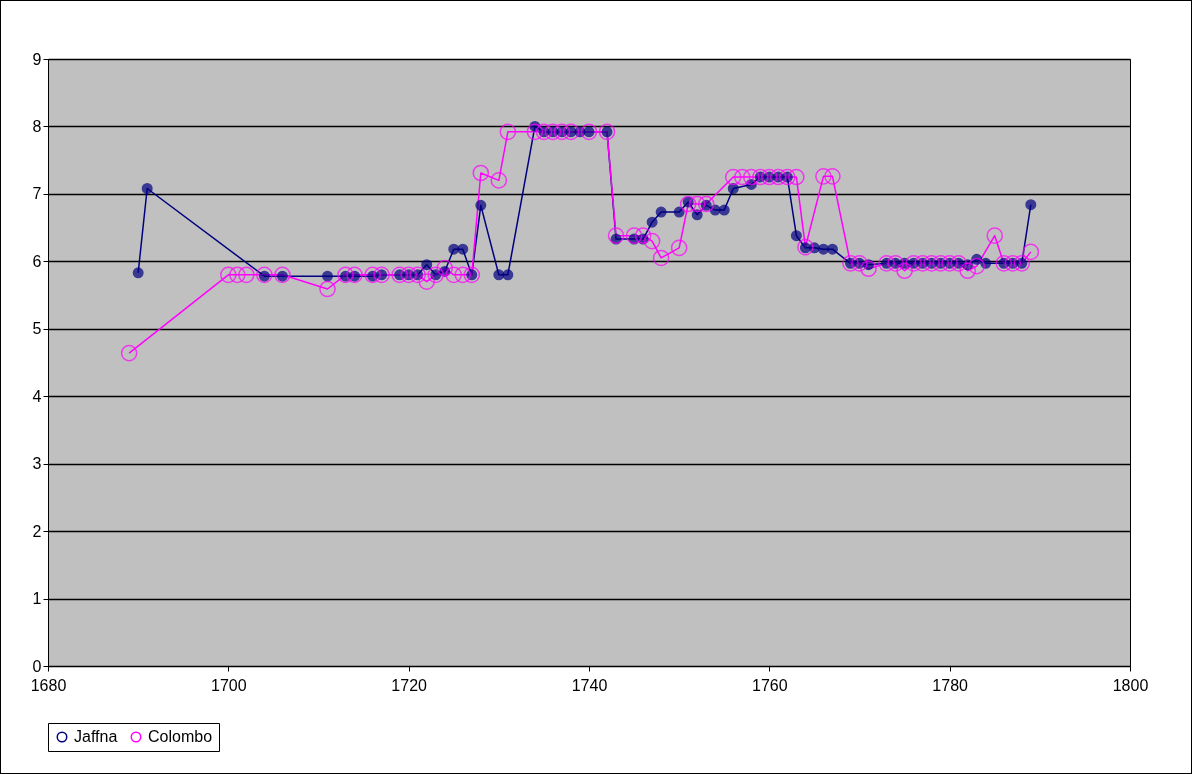  Describe the element at coordinates (229, 685) in the screenshot. I see `x-tick-label: 1700` at that location.